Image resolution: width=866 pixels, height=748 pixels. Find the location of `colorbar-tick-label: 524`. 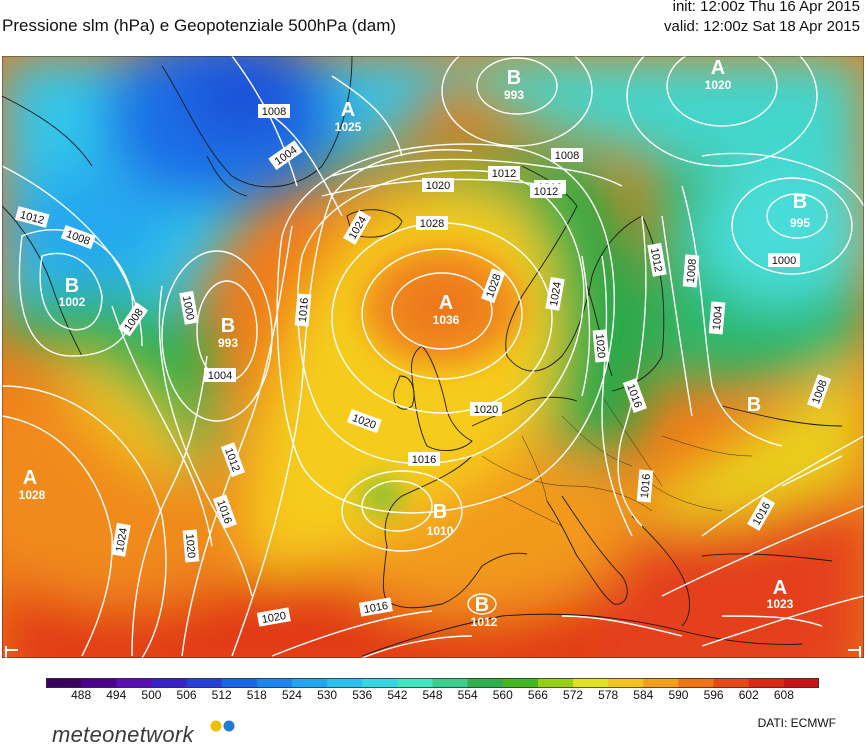

colorbar-tick-label: 524 is located at coordinates (291, 695).